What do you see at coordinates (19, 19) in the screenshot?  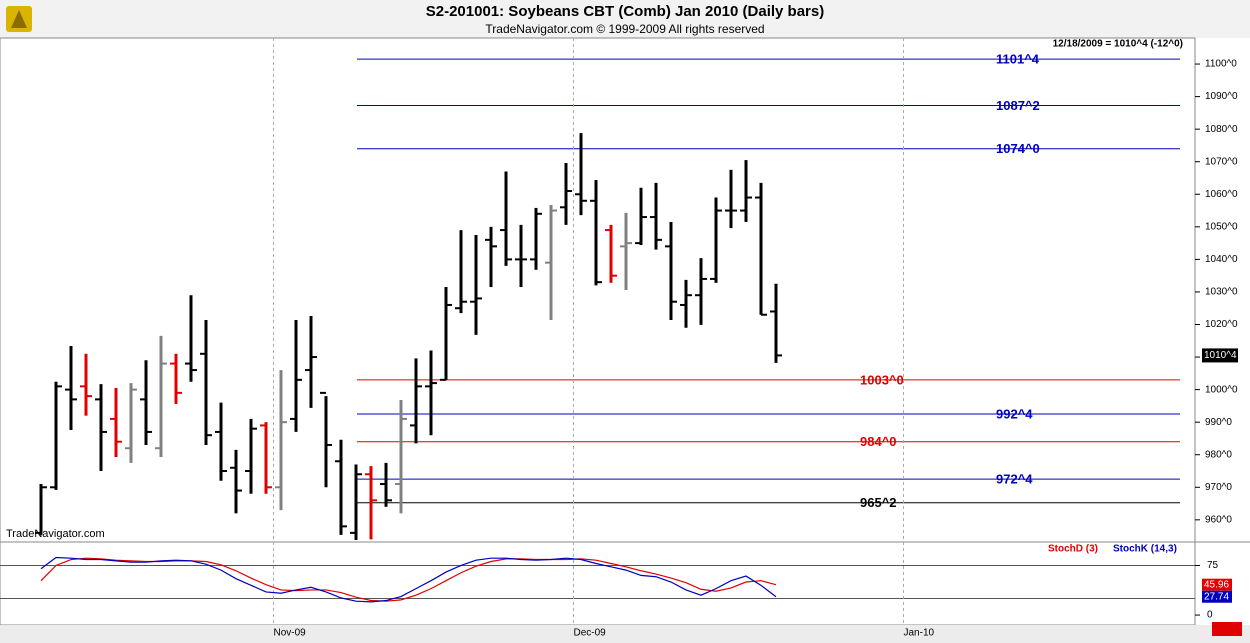 I see `logo` at bounding box center [19, 19].